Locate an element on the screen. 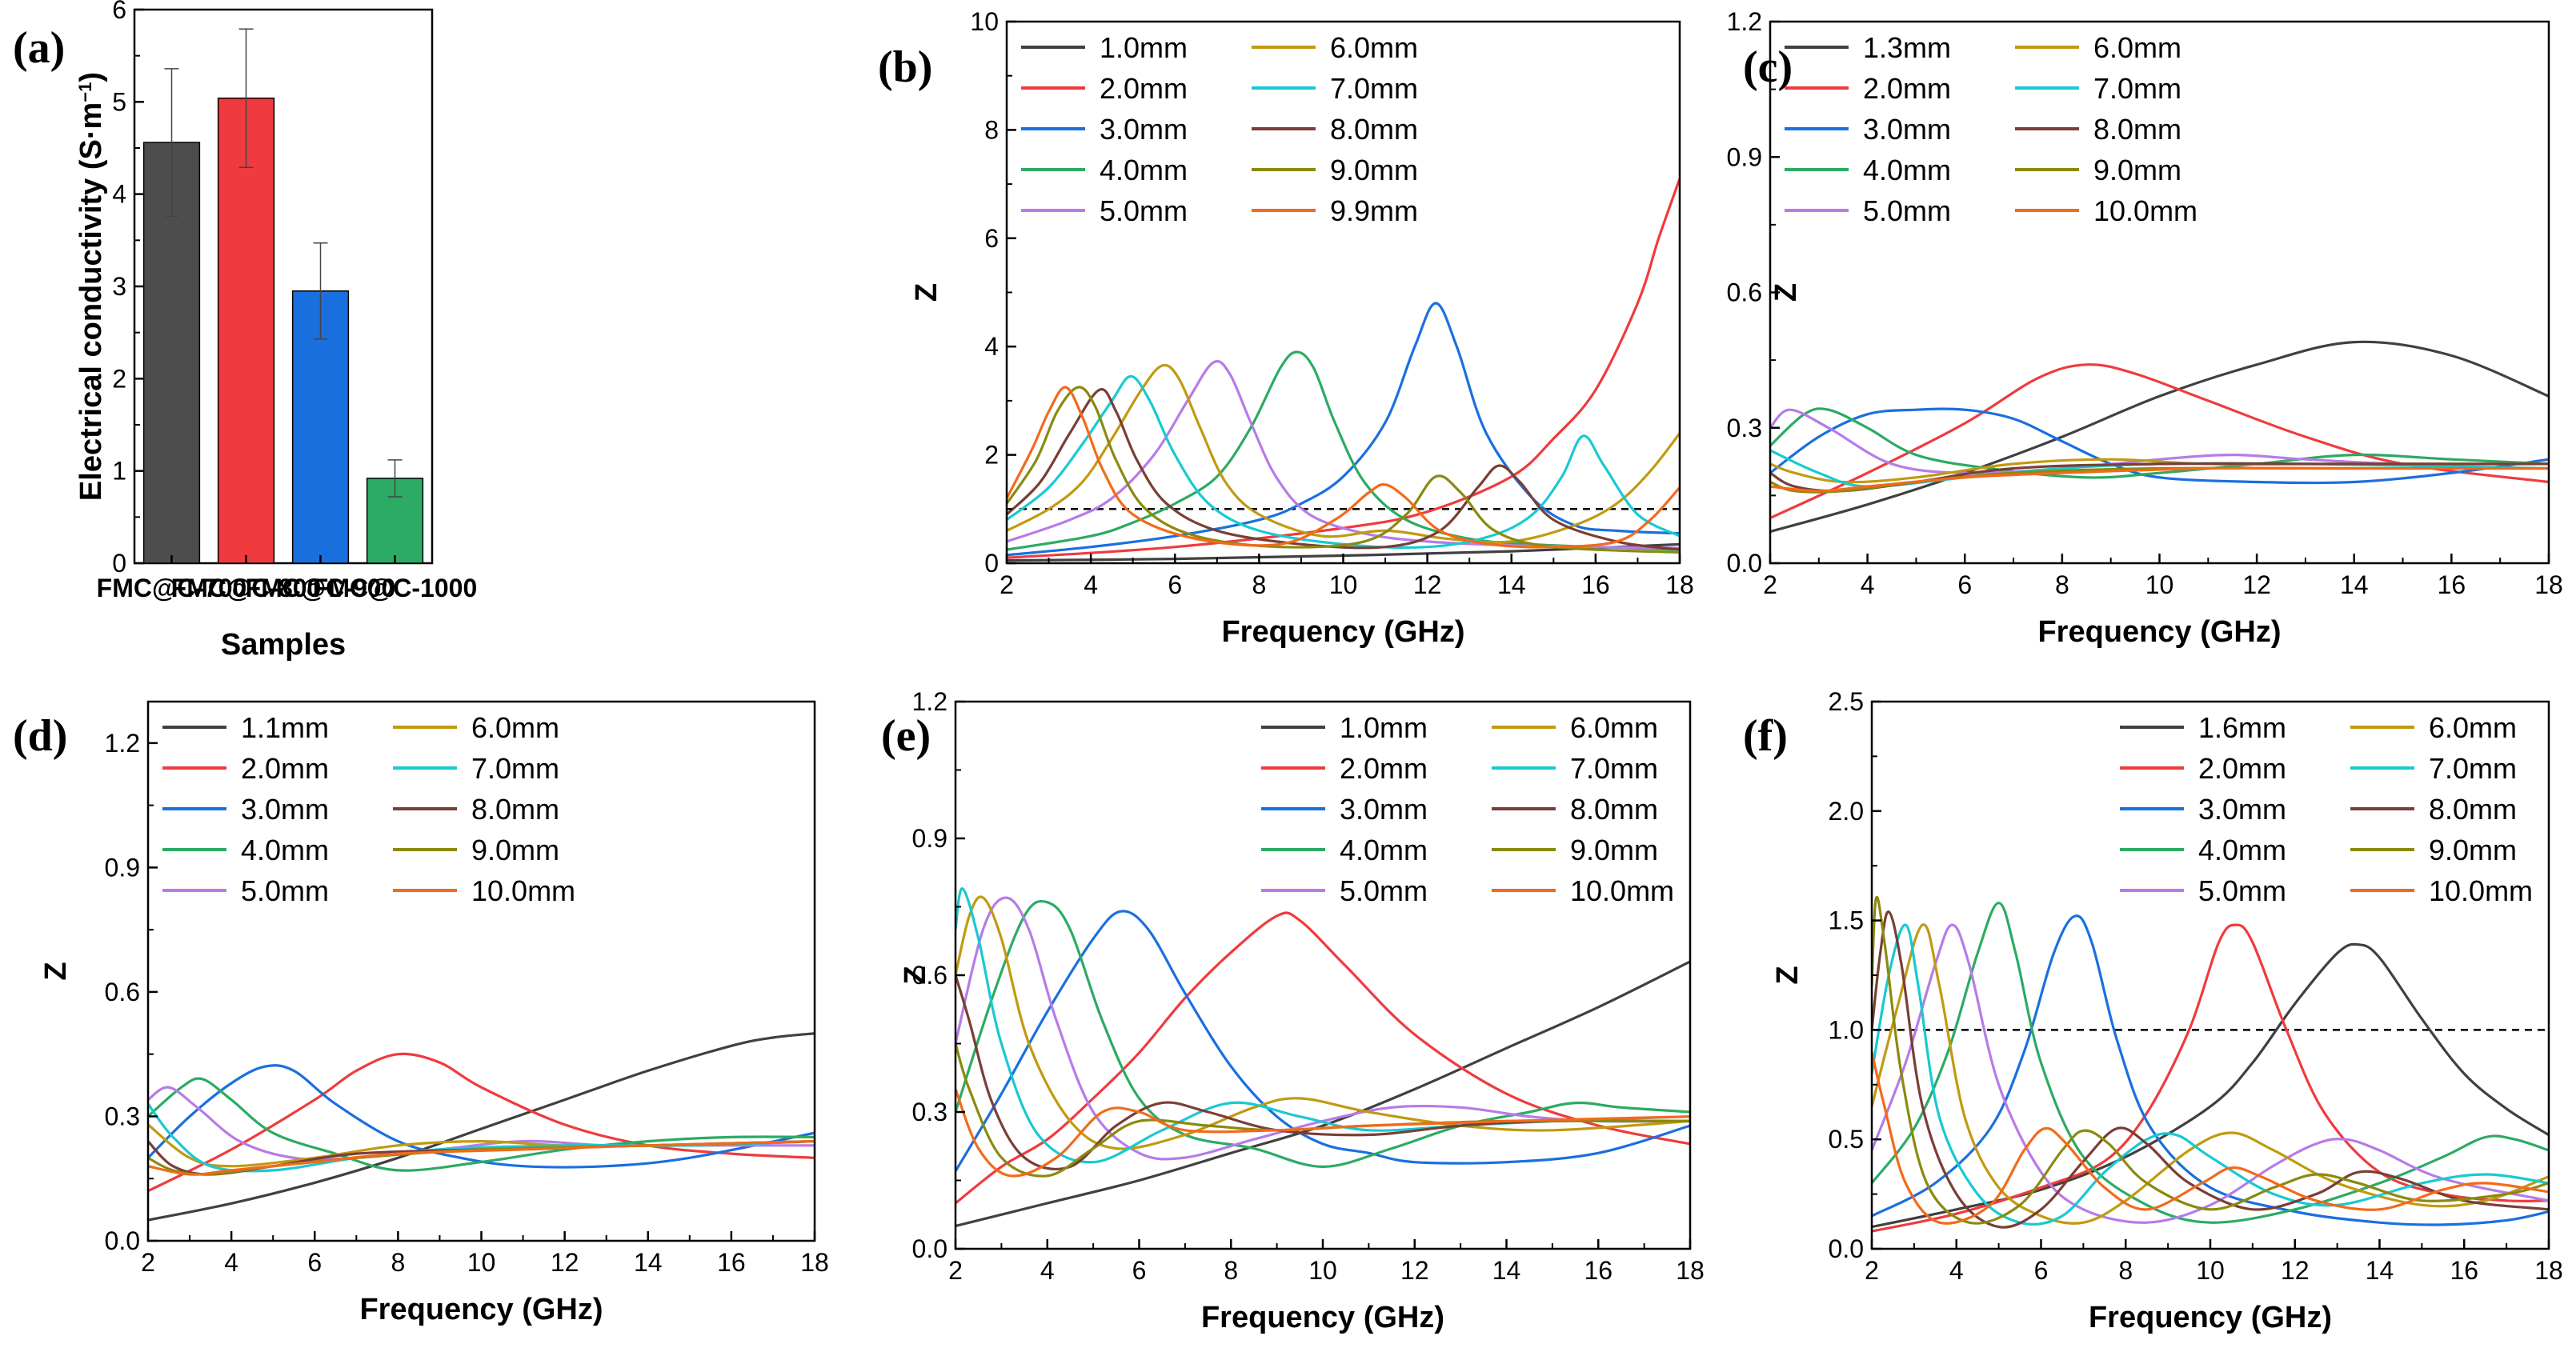  series-line-2.0mm is located at coordinates (2159, 441).